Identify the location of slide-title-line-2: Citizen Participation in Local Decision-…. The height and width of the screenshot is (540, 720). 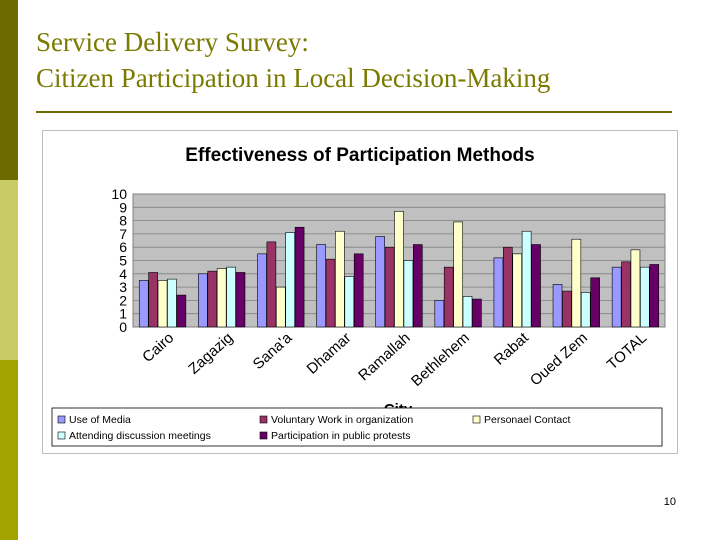
(293, 78).